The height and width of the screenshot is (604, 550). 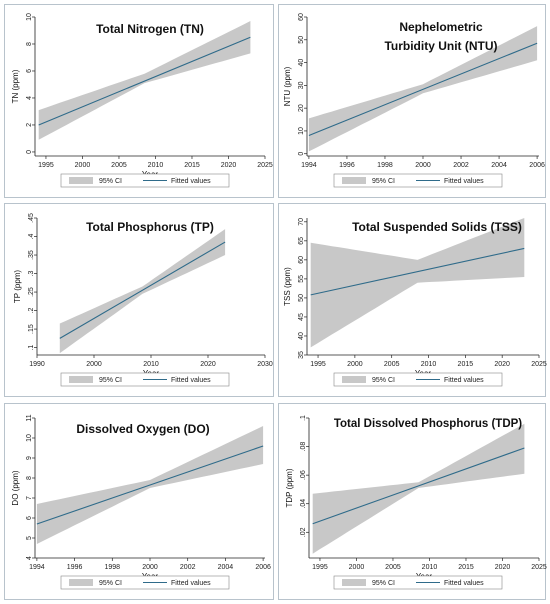 What do you see at coordinates (301, 260) in the screenshot?
I see `tss-y-tick-label: 60` at bounding box center [301, 260].